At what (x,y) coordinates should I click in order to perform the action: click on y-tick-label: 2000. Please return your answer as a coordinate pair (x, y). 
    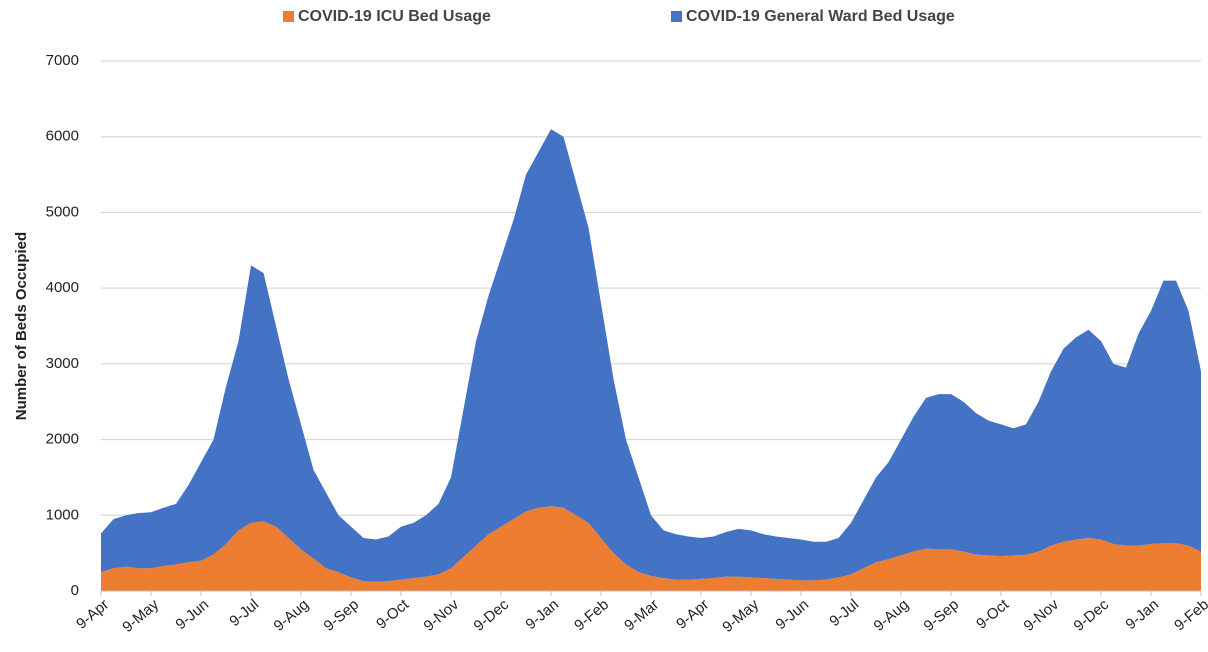
    Looking at the image, I should click on (62, 439).